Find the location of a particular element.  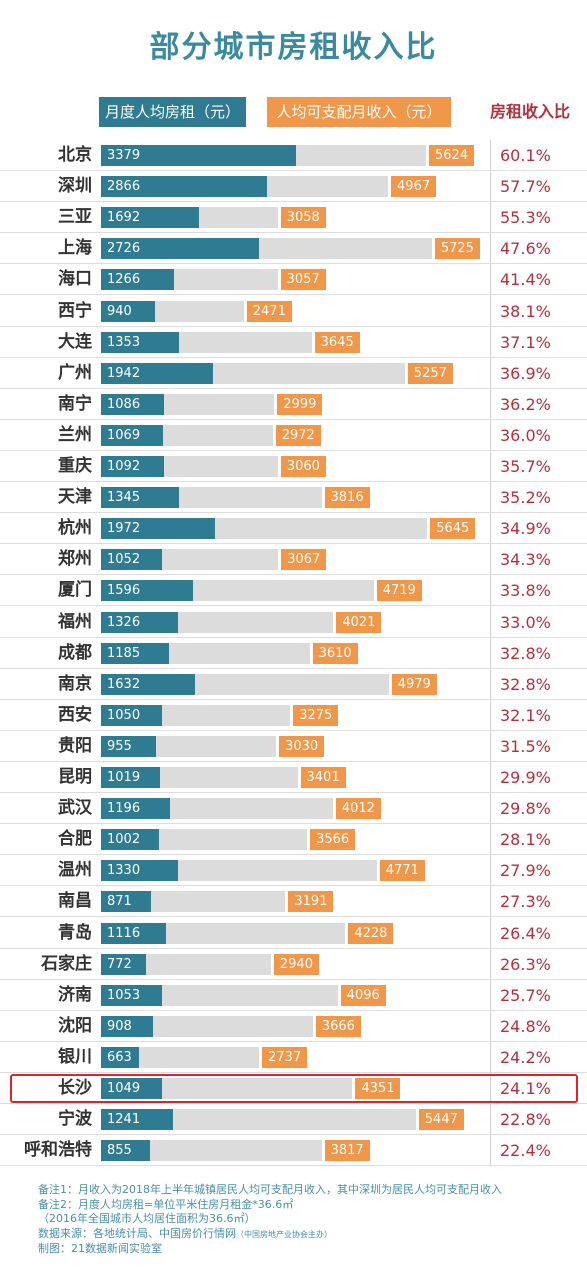

ratio-value-label: 28.1% is located at coordinates (525, 840).